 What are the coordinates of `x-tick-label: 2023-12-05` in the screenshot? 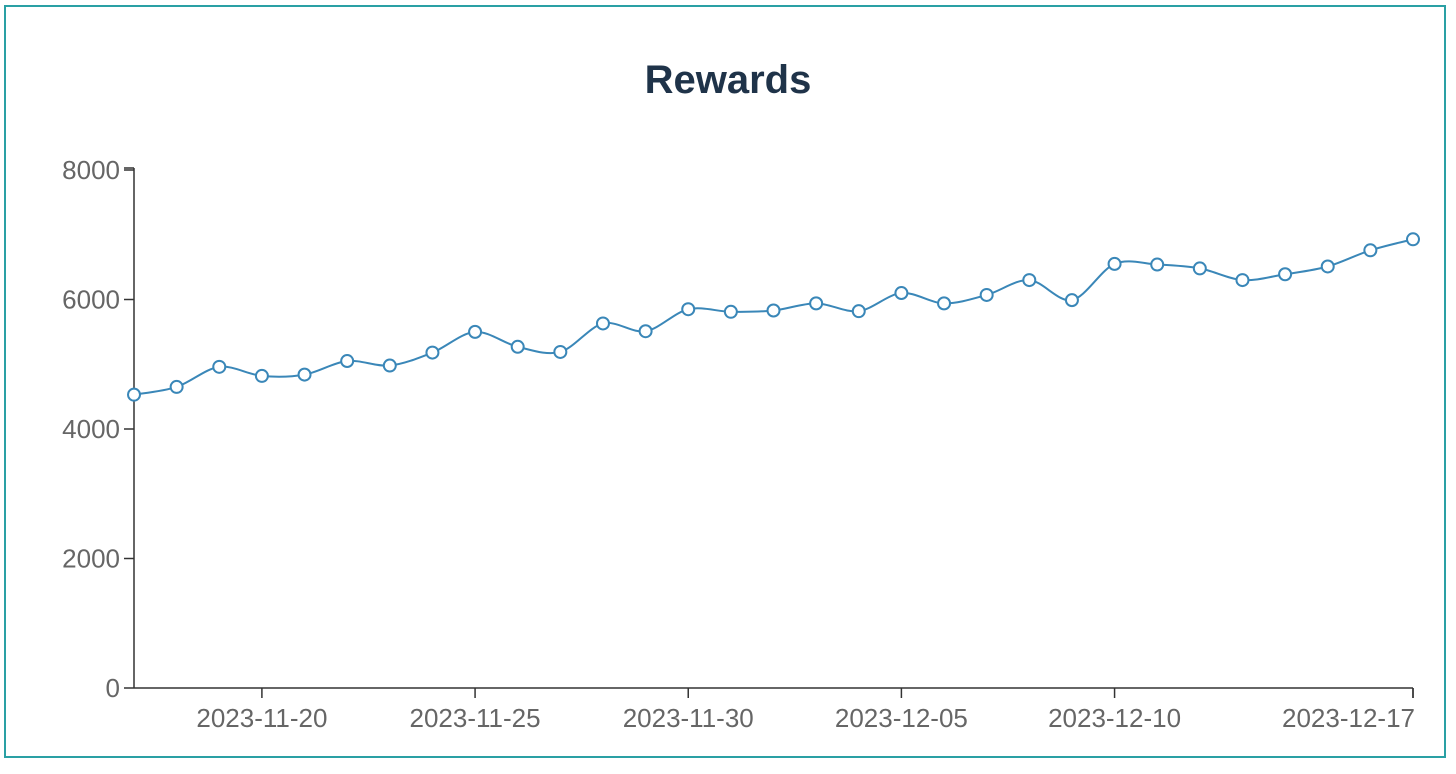 It's located at (901, 718).